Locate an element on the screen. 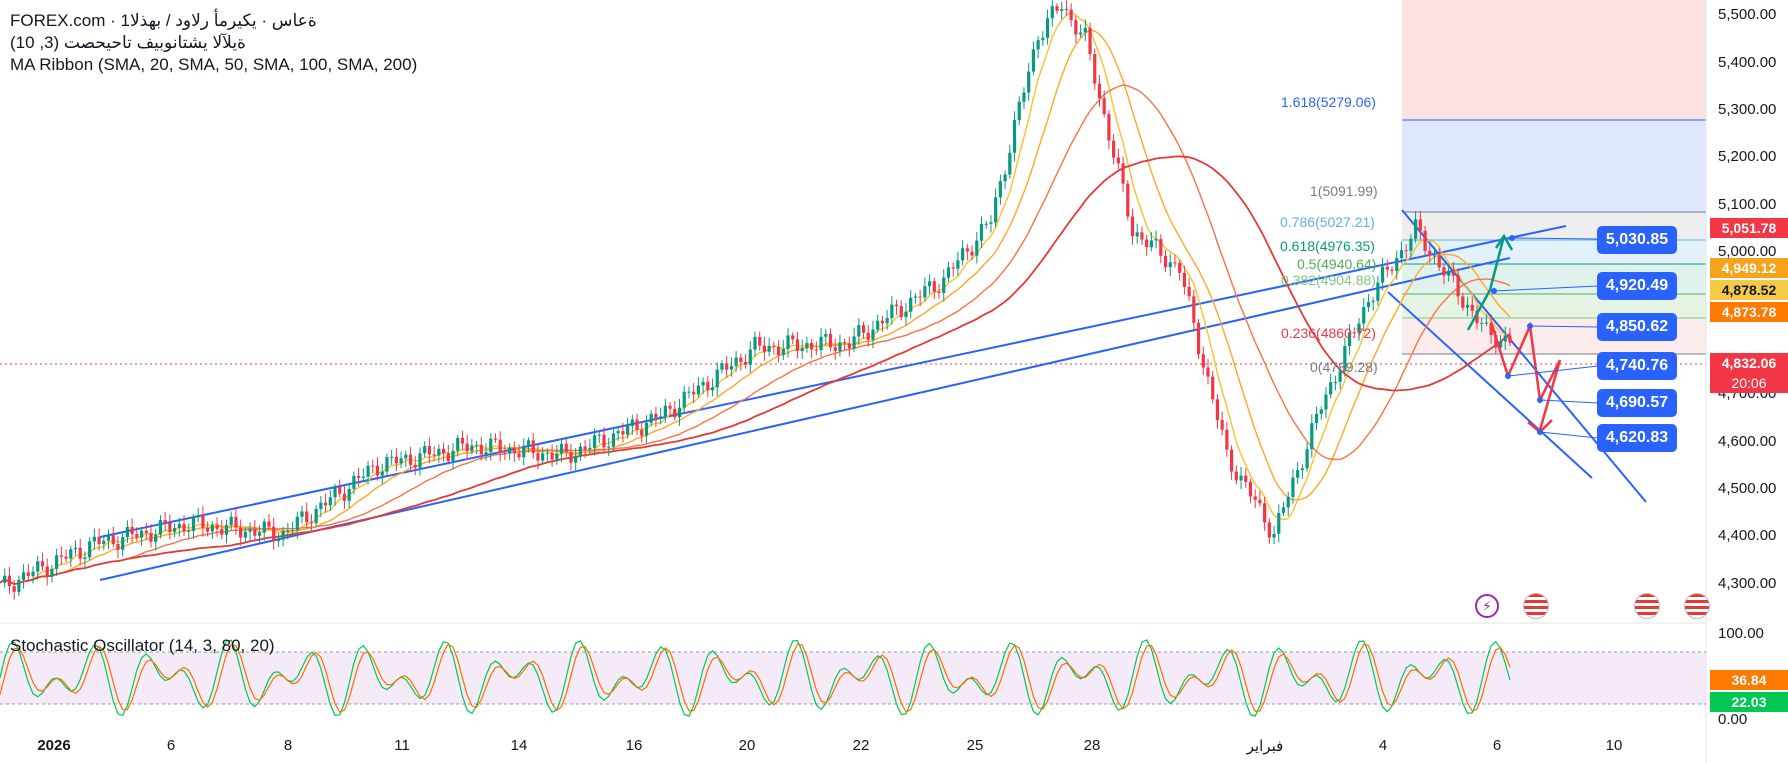  target-pill-6: 4,620.83 is located at coordinates (1637, 438).